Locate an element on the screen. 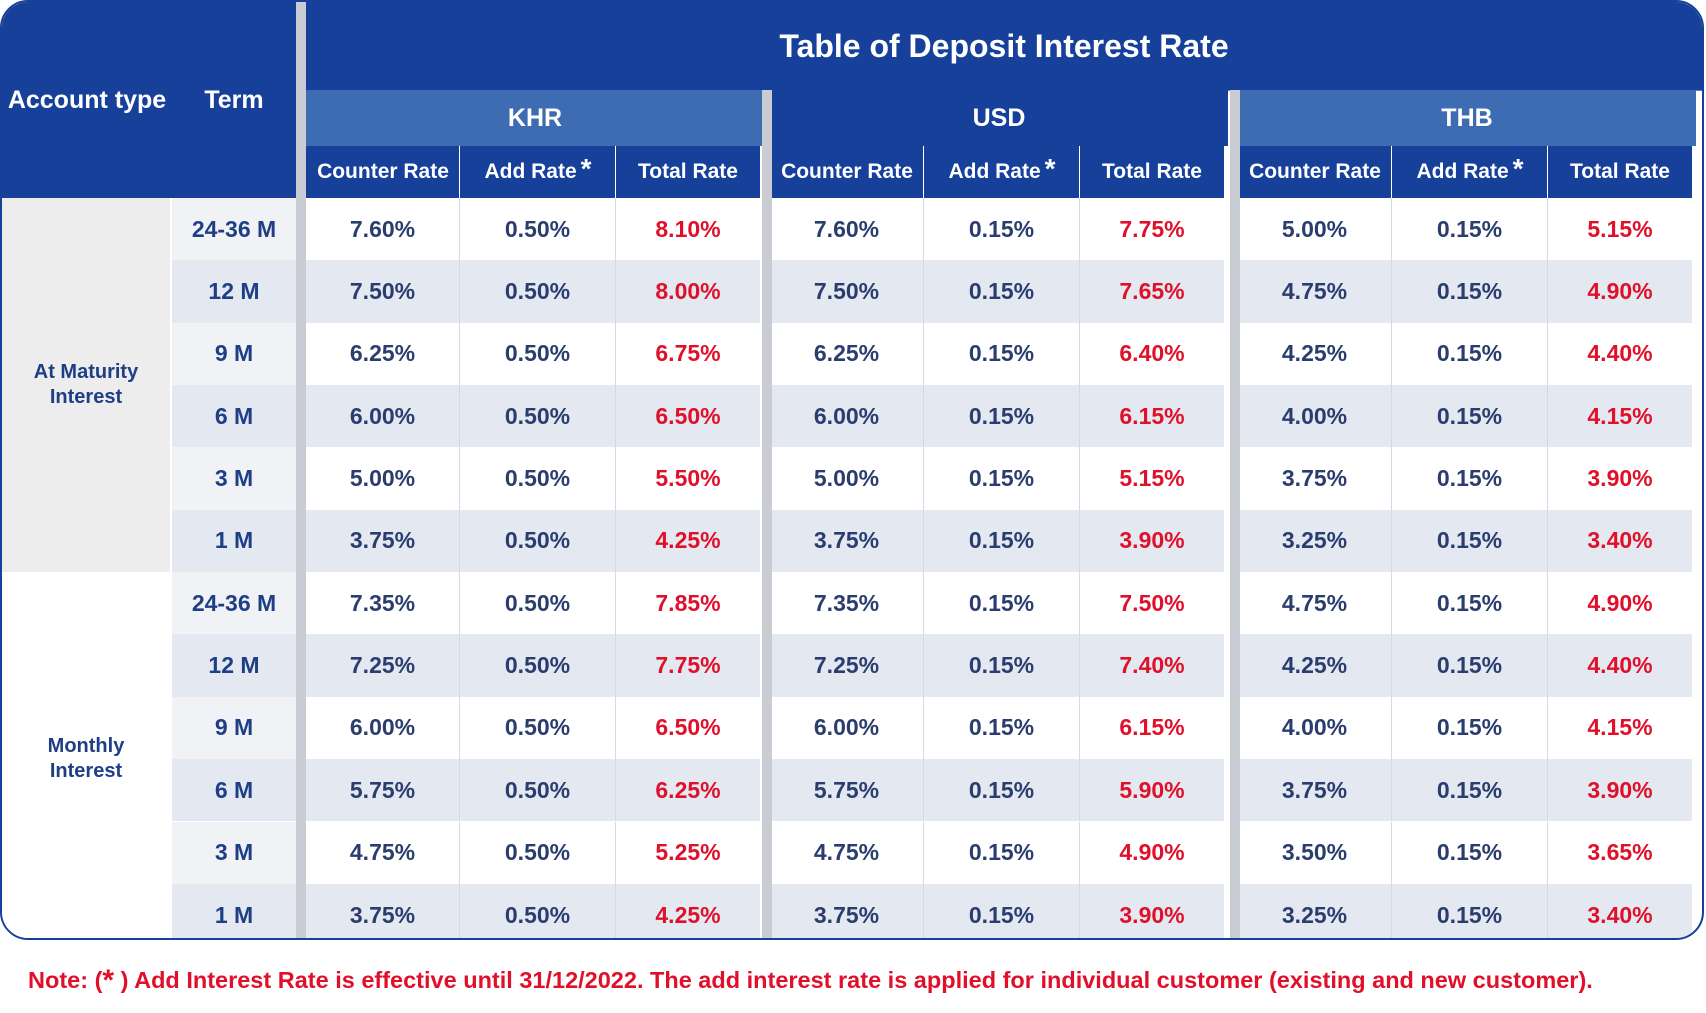 Image resolution: width=1706 pixels, height=1013 pixels. total-rate-cell: 4.90% is located at coordinates (1152, 852).